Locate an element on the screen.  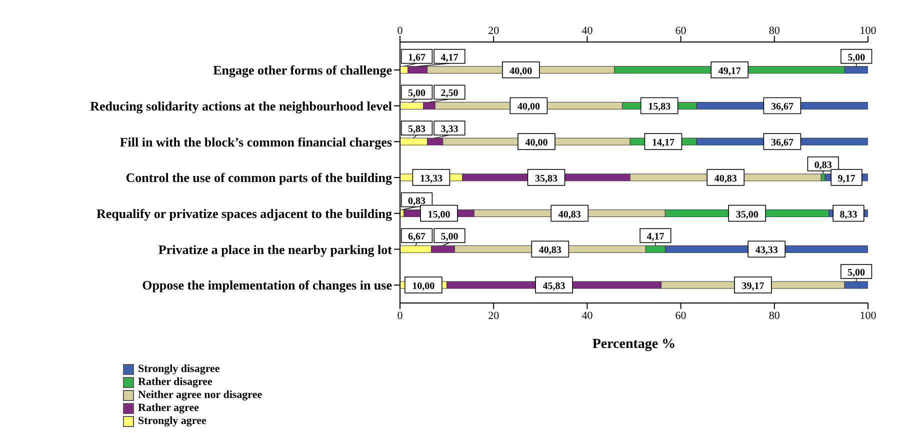
x2-tick-label: 60 is located at coordinates (681, 31).